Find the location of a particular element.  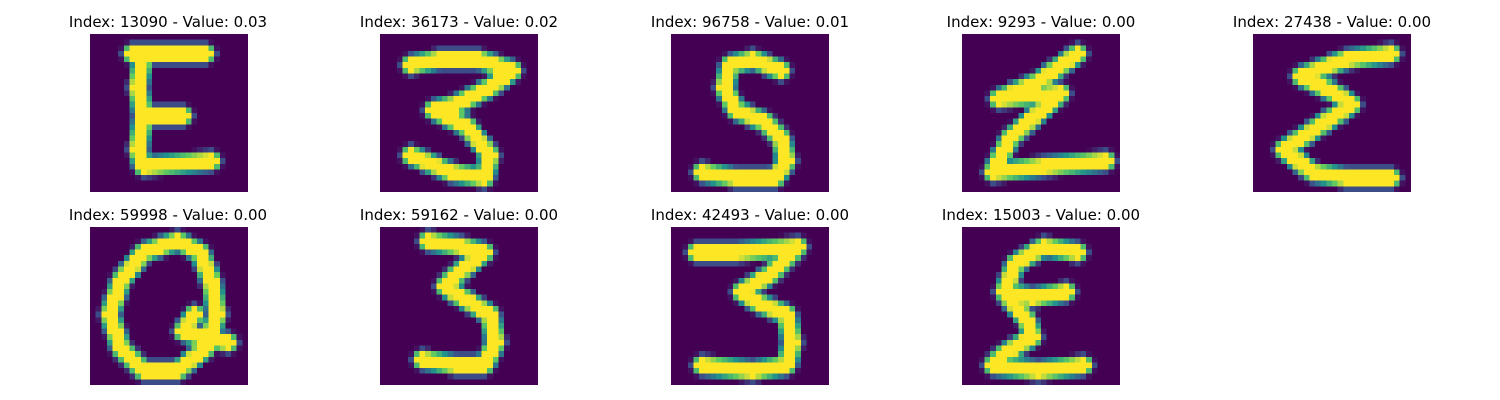

grid-cell-4: Index: 9293 - Value: 0.00 is located at coordinates (1041, 108).